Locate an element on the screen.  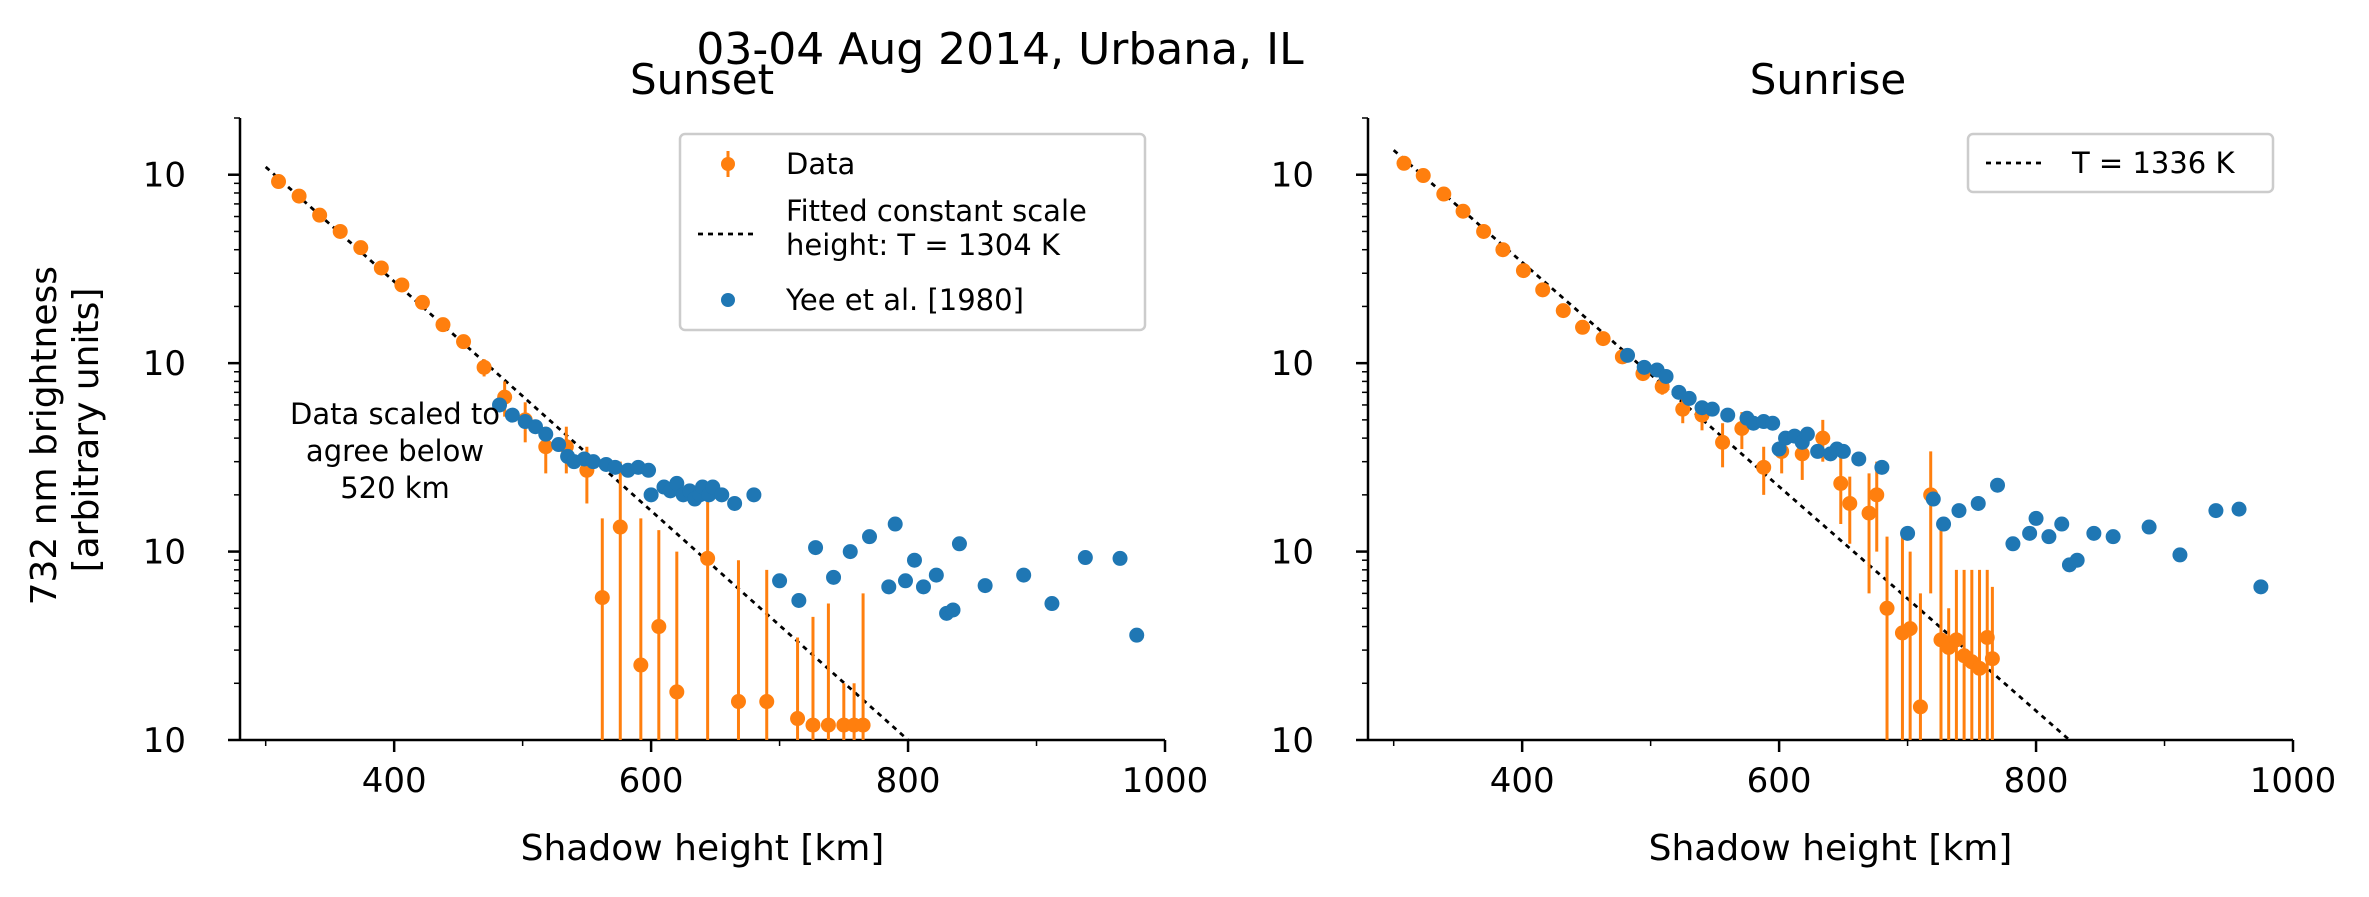
legend-fit-label: T = 1336 K is located at coordinates (2153, 163).